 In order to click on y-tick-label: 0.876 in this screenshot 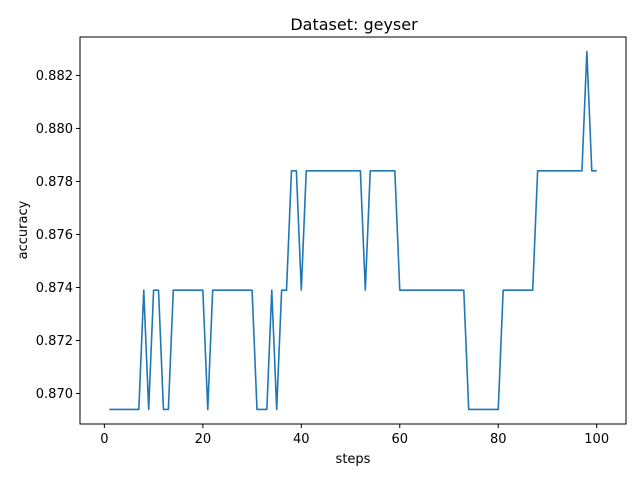, I will do `click(54, 235)`.